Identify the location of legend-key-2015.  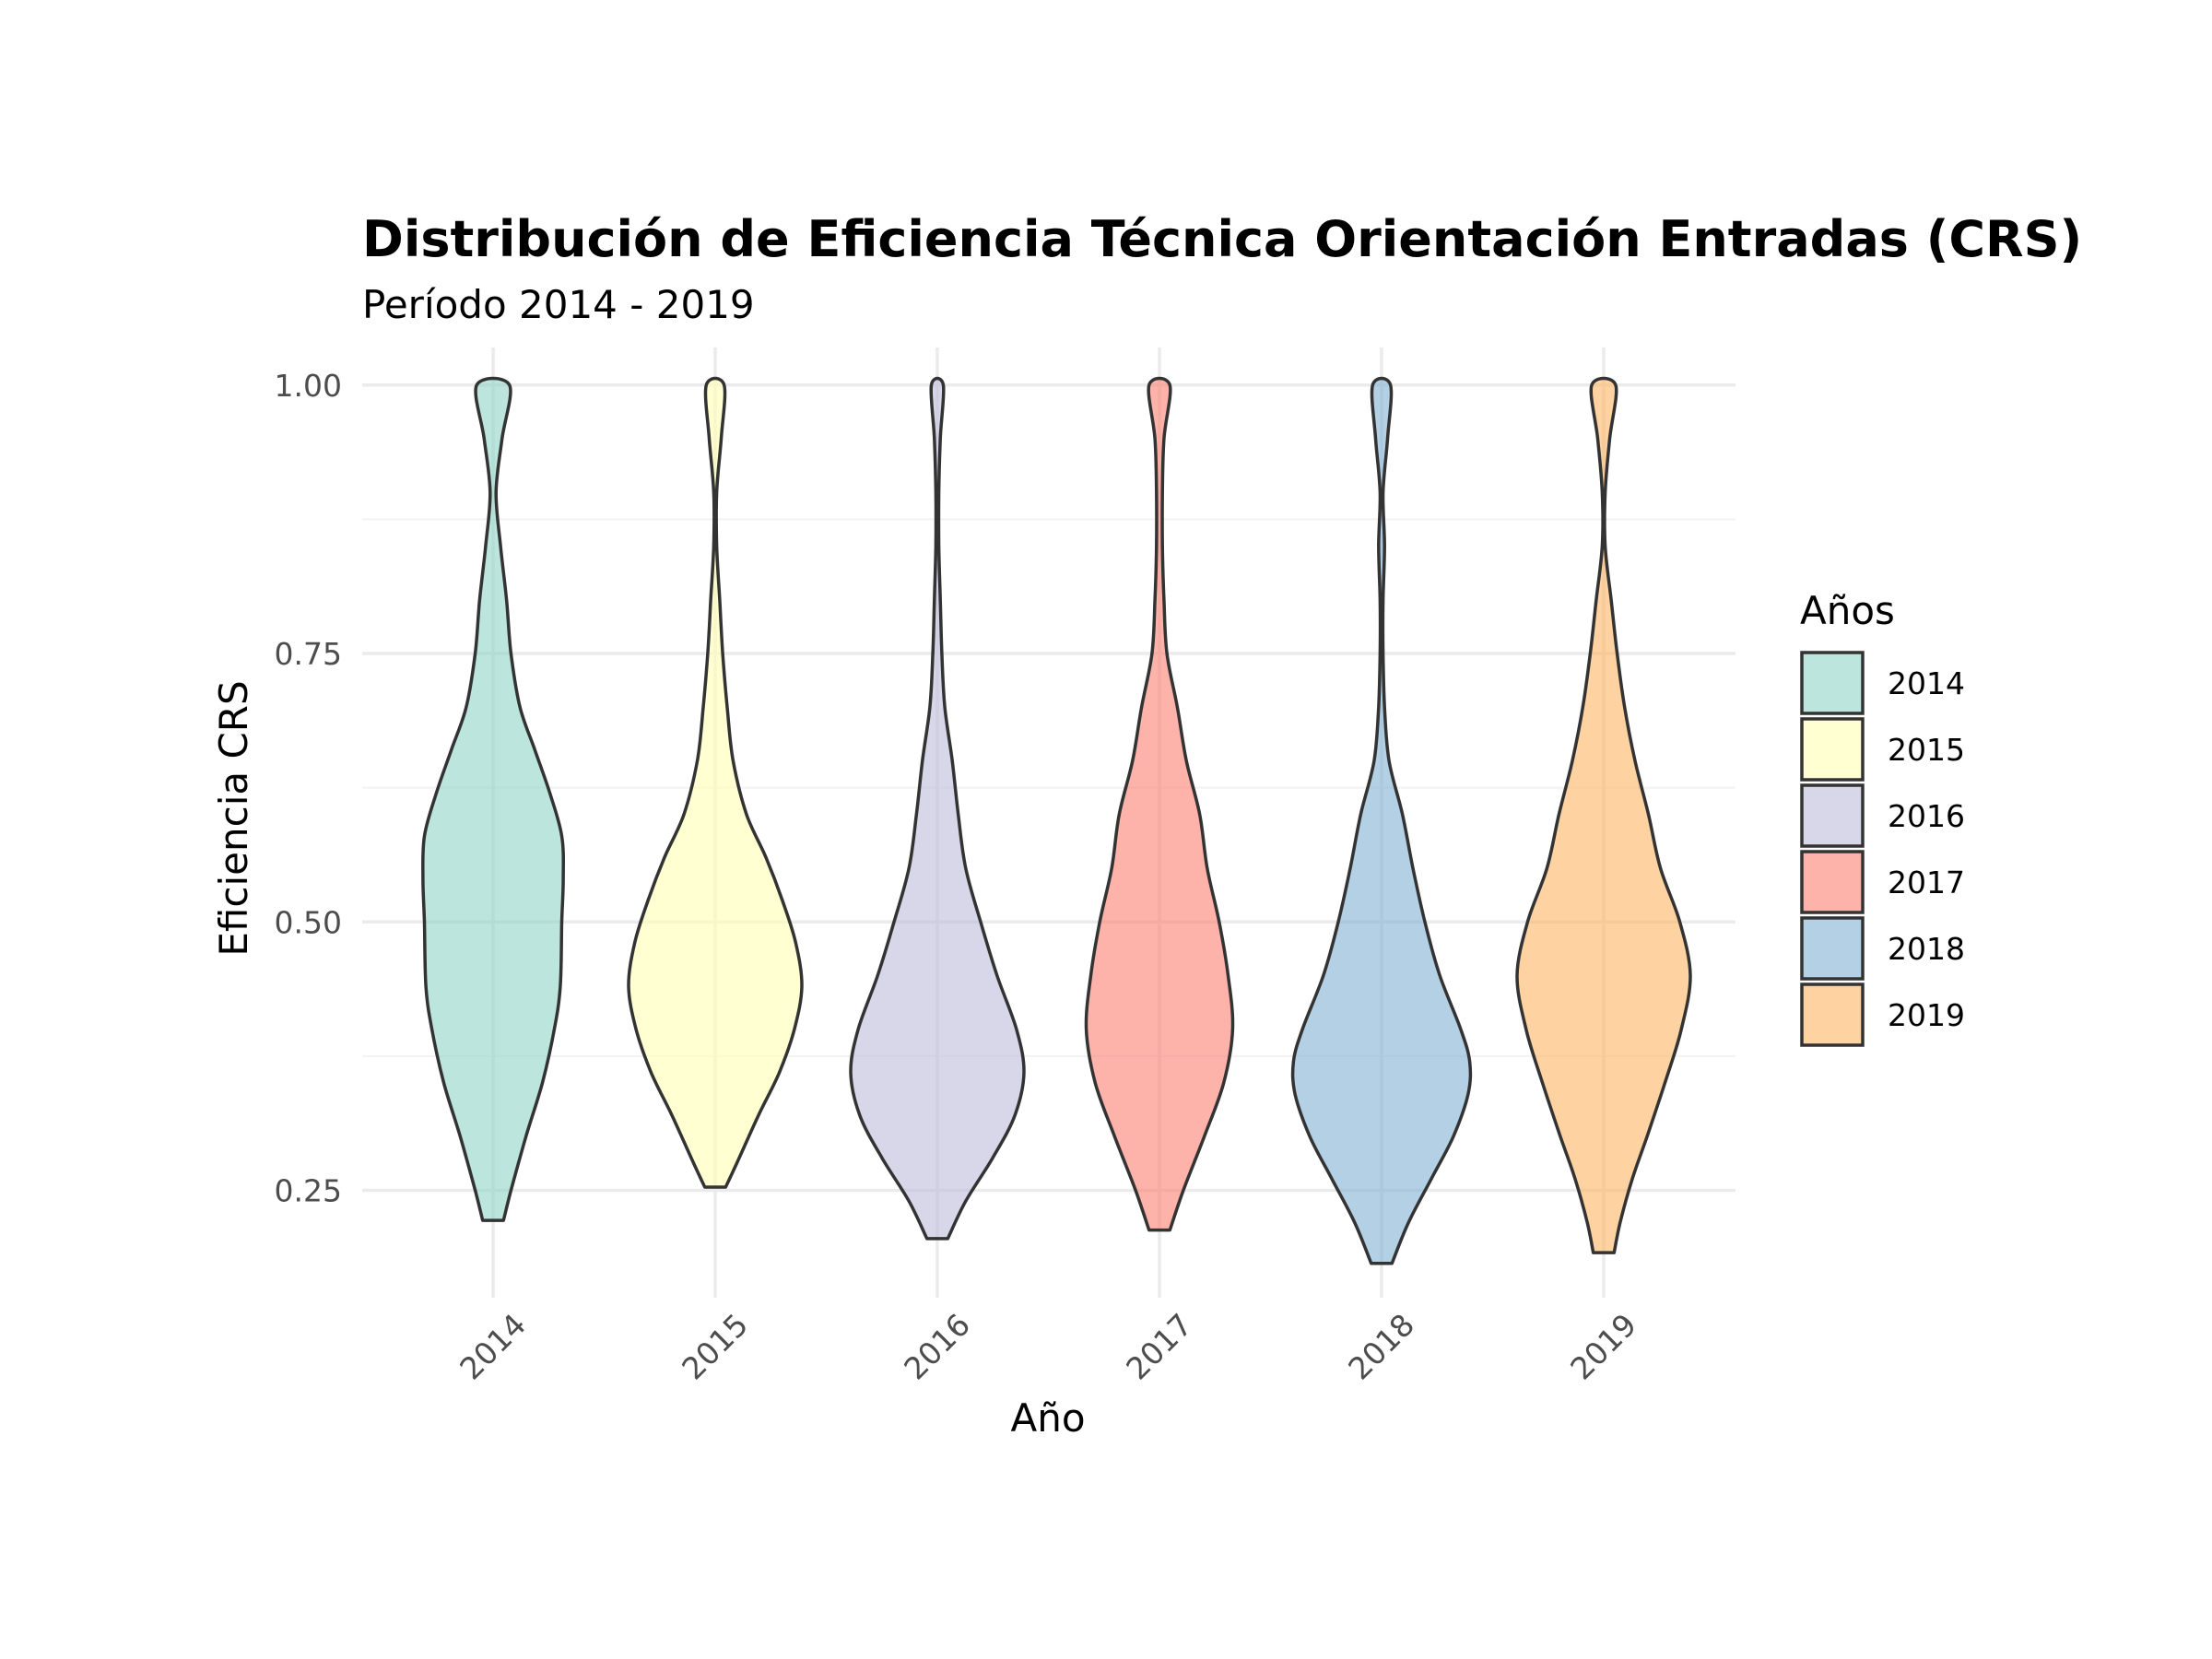
(1832, 749).